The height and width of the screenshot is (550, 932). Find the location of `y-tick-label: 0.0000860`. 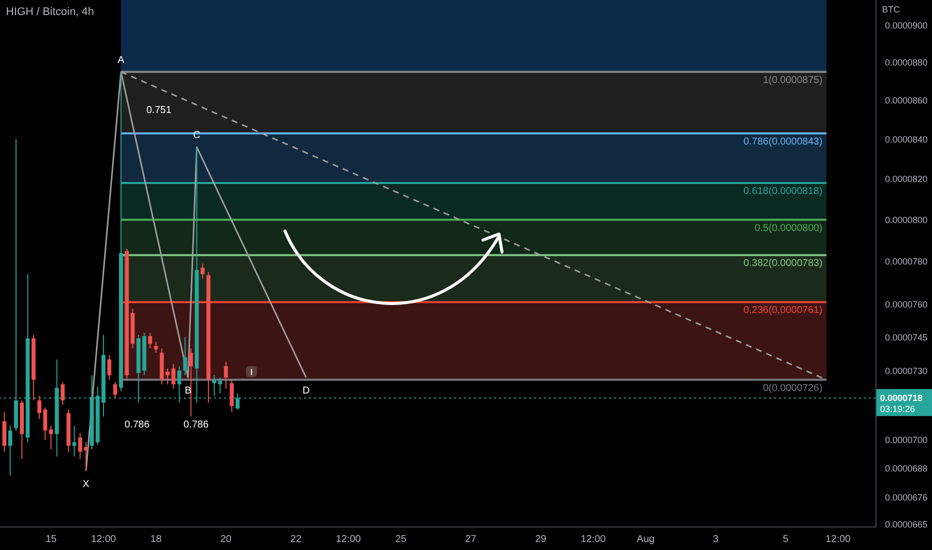

y-tick-label: 0.0000860 is located at coordinates (906, 101).